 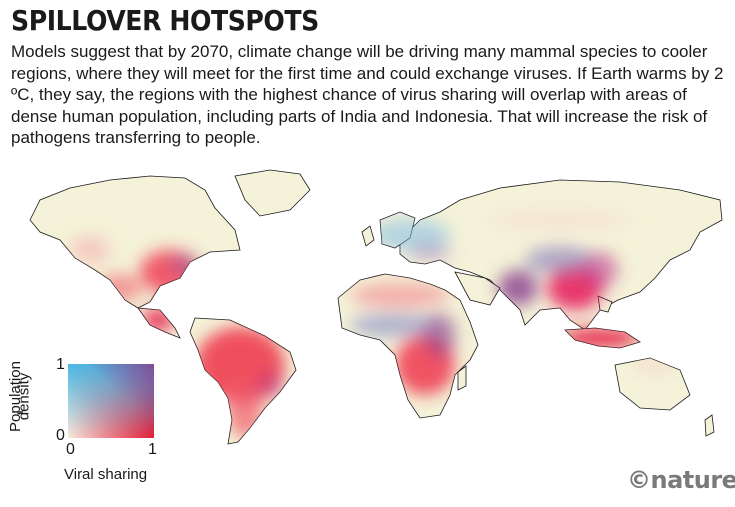 What do you see at coordinates (111, 401) in the screenshot?
I see `legend-color-square` at bounding box center [111, 401].